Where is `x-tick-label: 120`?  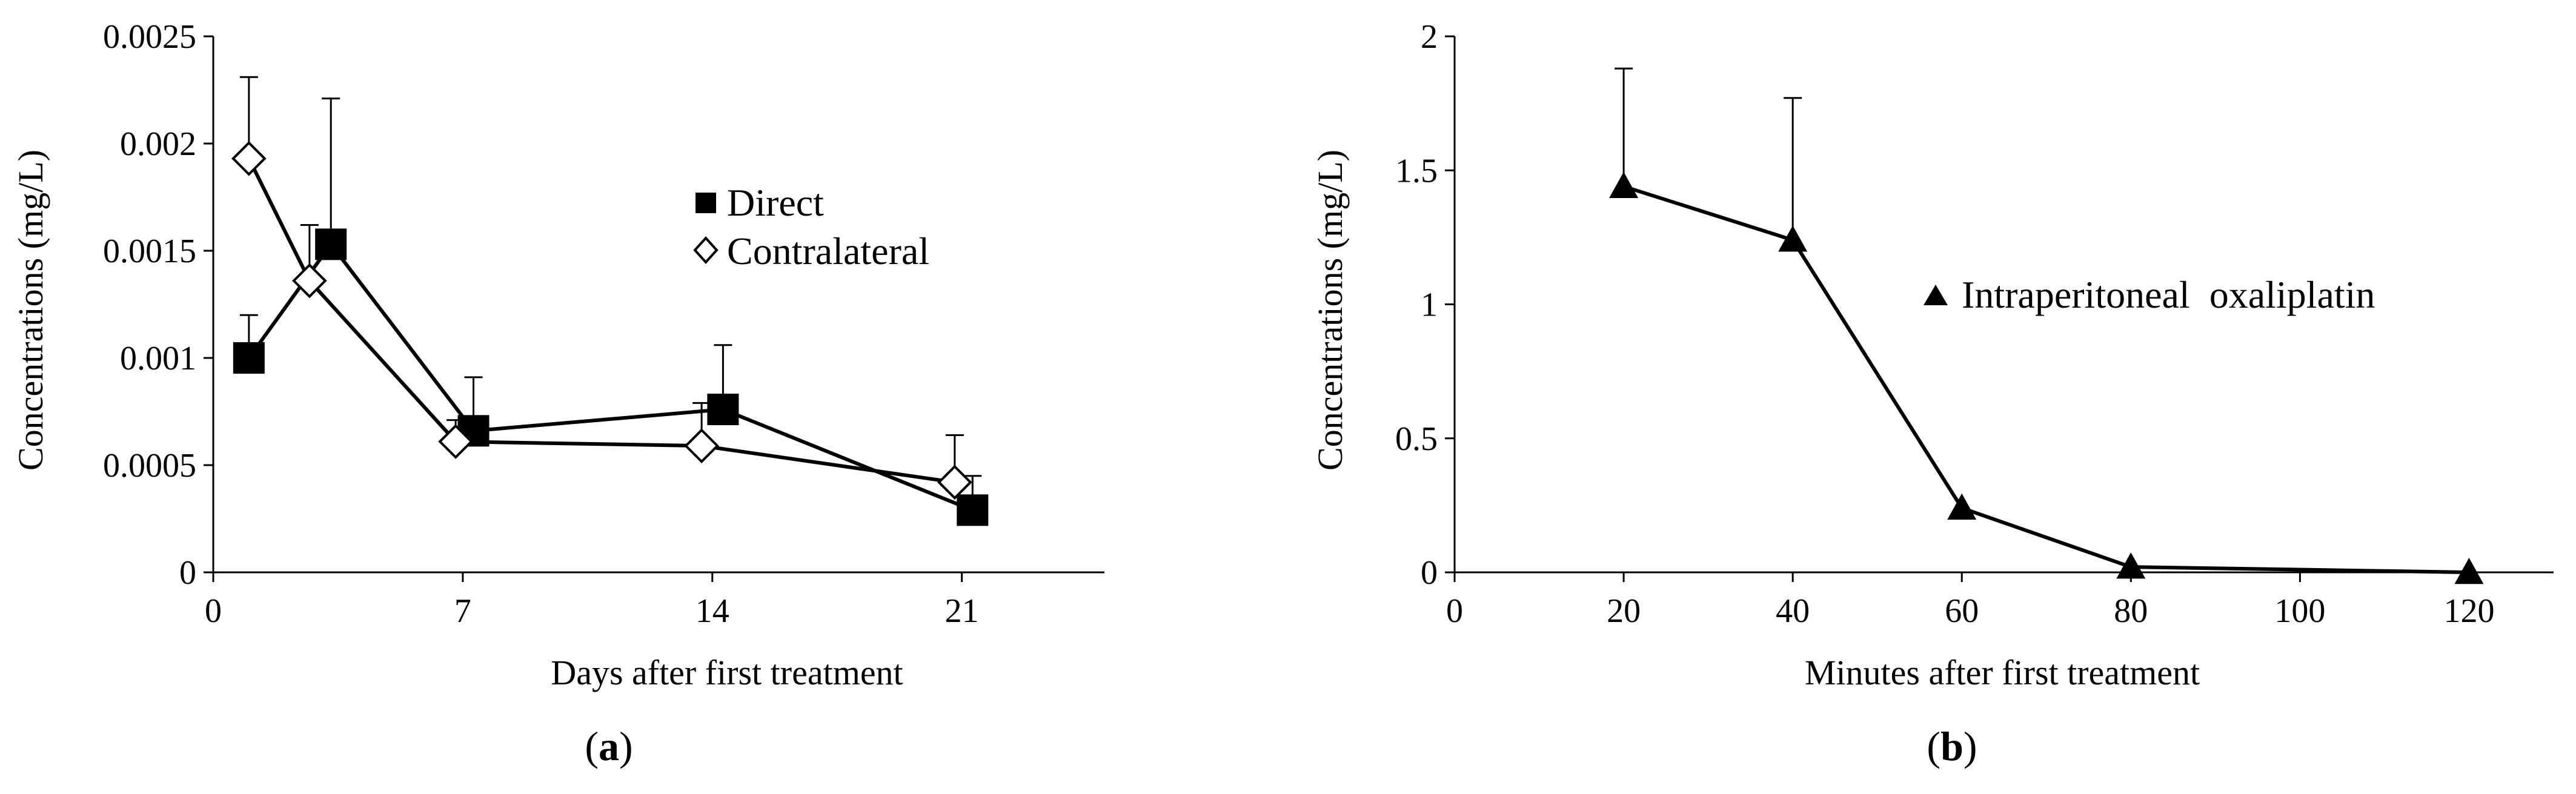
x-tick-label: 120 is located at coordinates (2468, 611).